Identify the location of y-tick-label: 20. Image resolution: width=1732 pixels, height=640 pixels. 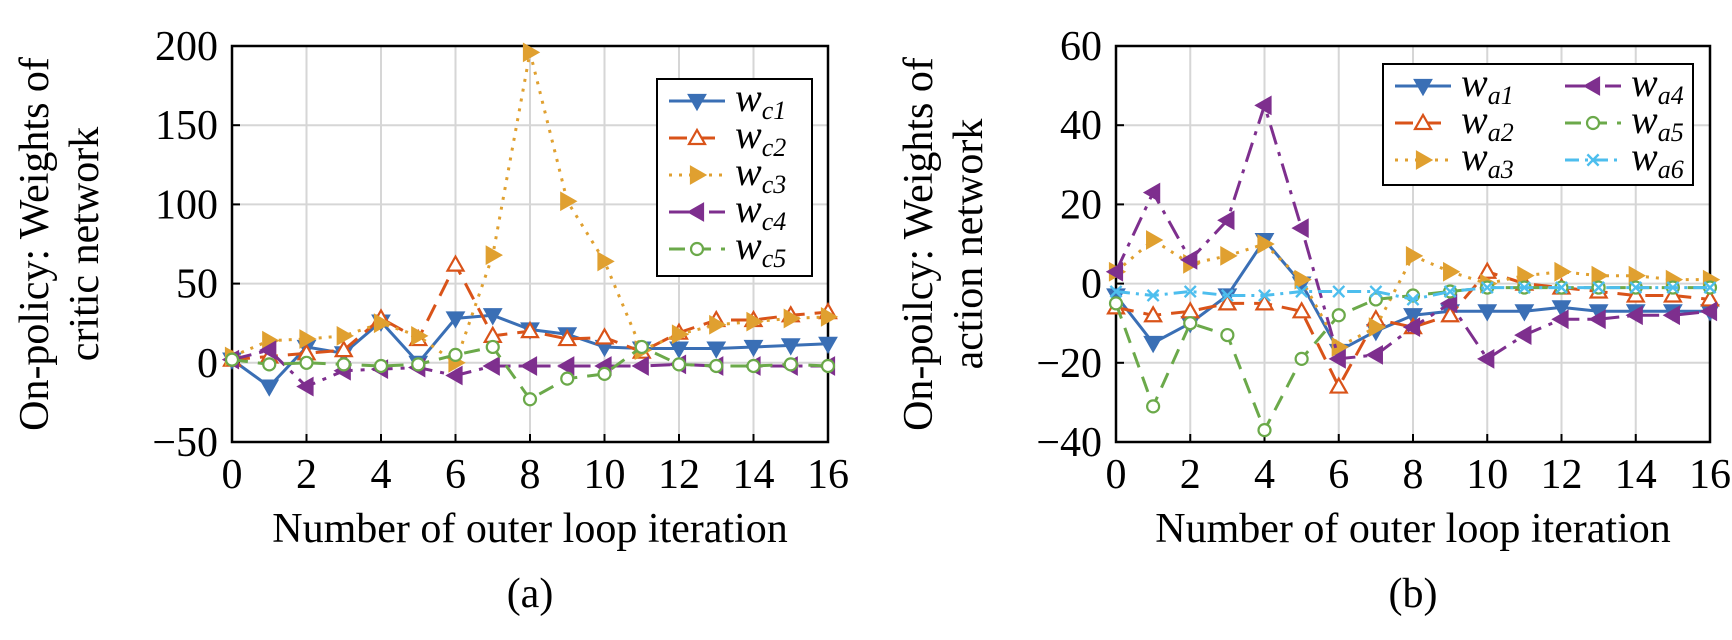
(1081, 205).